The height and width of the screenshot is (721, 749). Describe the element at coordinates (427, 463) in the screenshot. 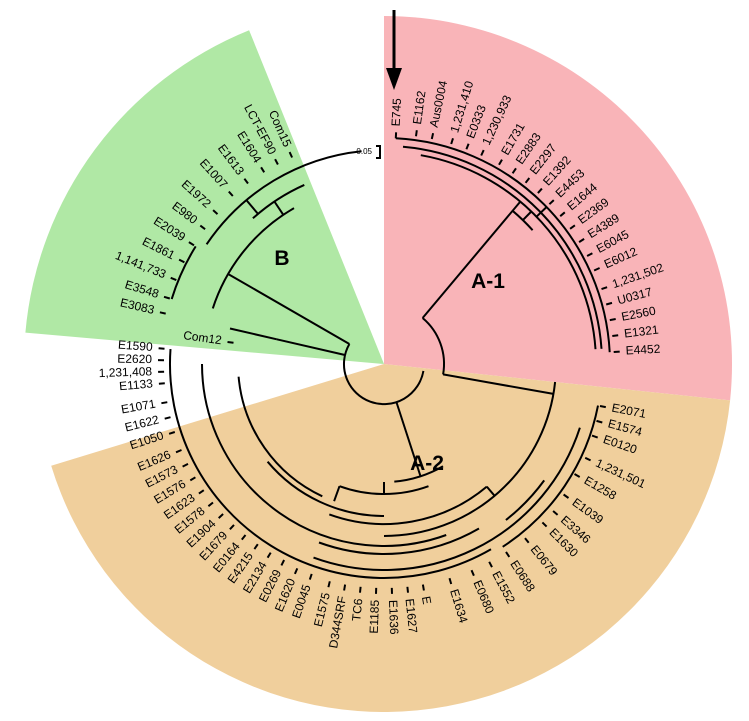

I see `clade-label-a2: A-2` at that location.